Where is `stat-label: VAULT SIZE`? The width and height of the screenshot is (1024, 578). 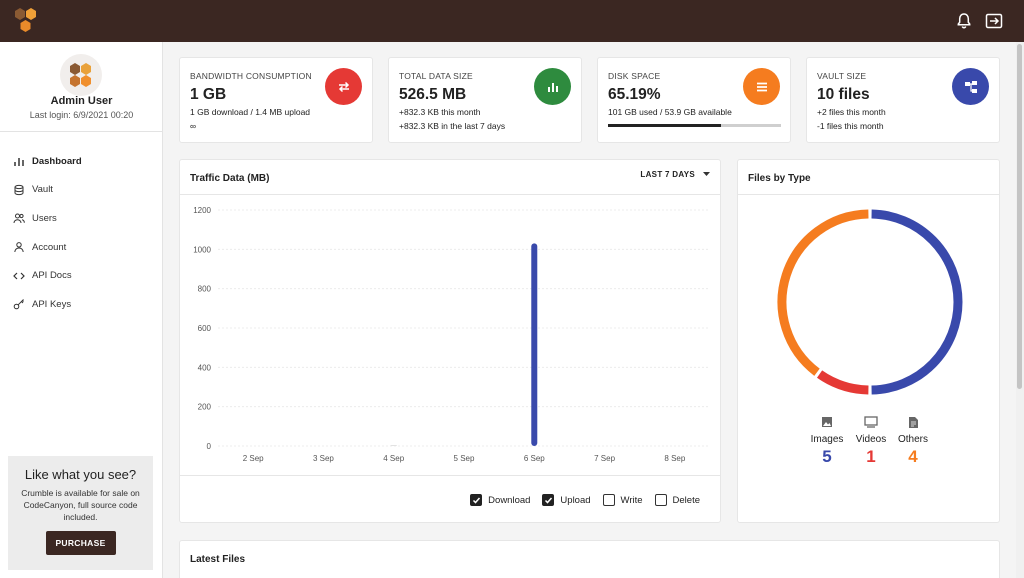 stat-label: VAULT SIZE is located at coordinates (842, 76).